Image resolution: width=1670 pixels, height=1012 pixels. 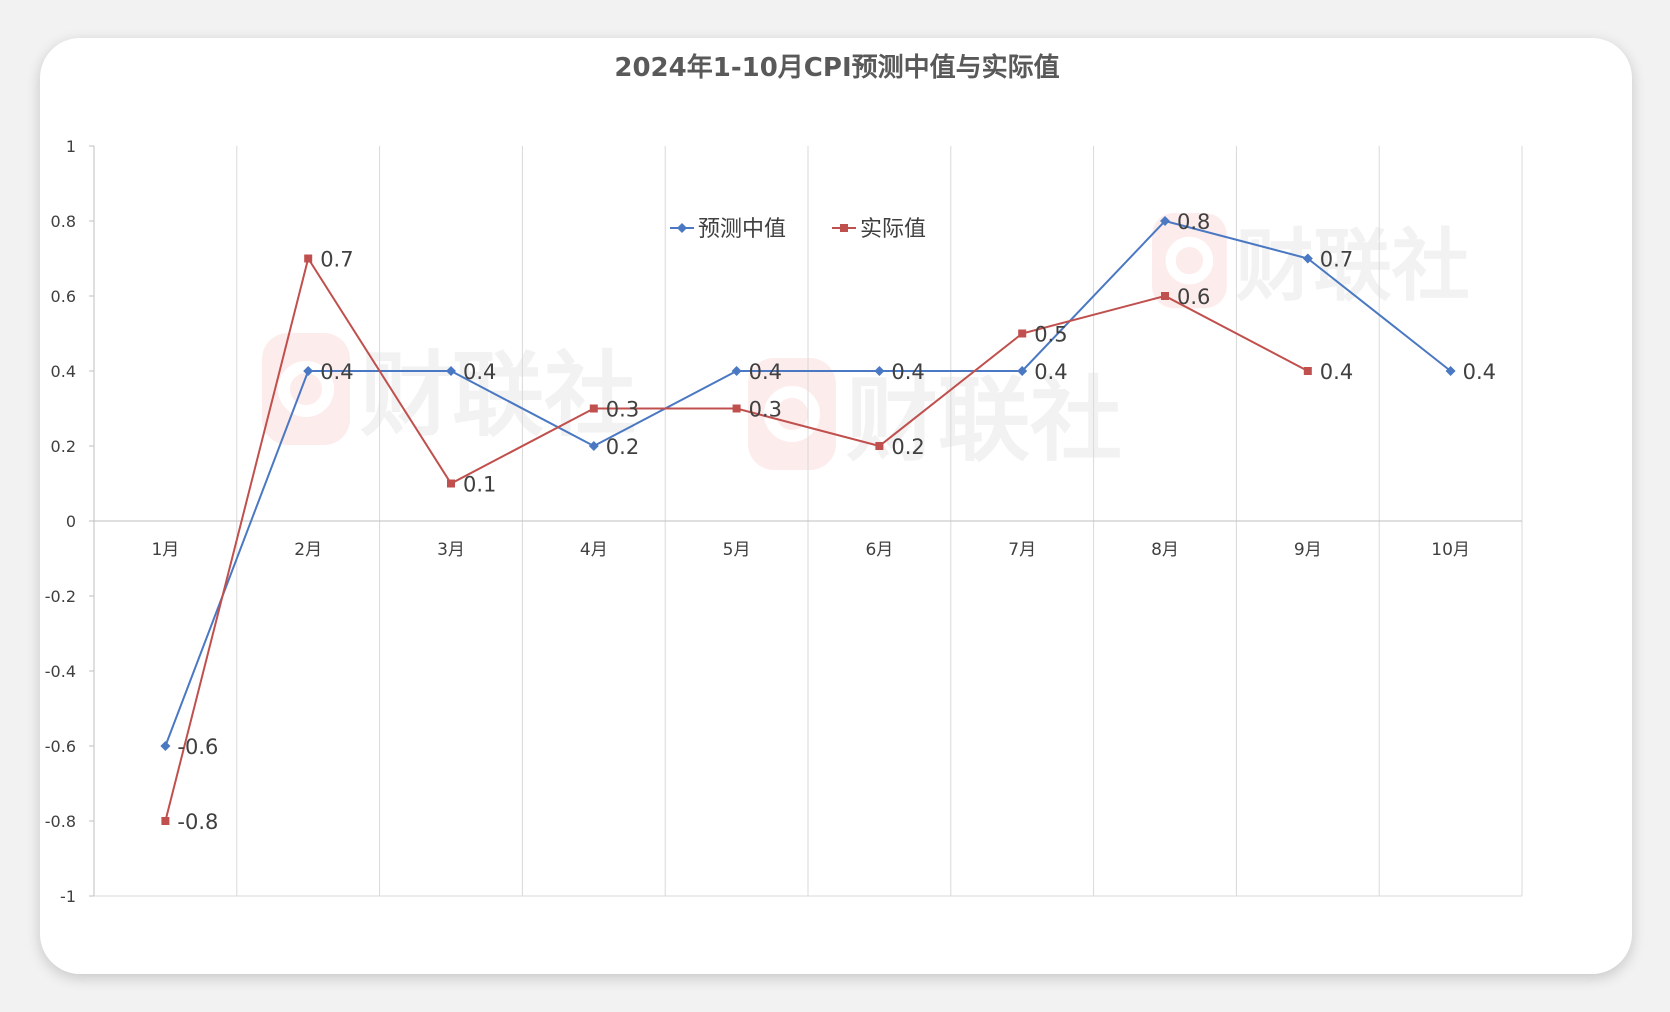 What do you see at coordinates (879, 550) in the screenshot?
I see `x-tick-label: 6月` at bounding box center [879, 550].